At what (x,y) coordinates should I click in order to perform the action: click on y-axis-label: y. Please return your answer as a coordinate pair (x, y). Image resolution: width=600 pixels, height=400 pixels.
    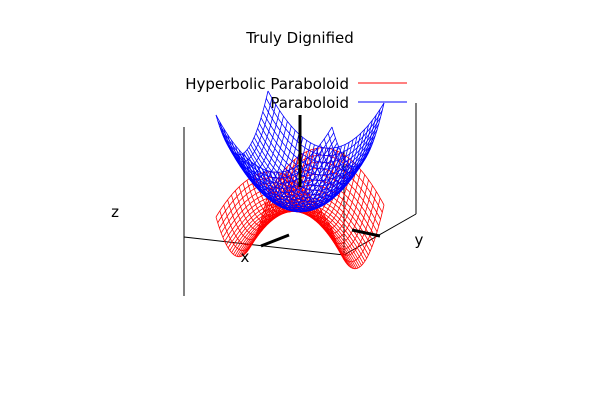
    Looking at the image, I should click on (419, 240).